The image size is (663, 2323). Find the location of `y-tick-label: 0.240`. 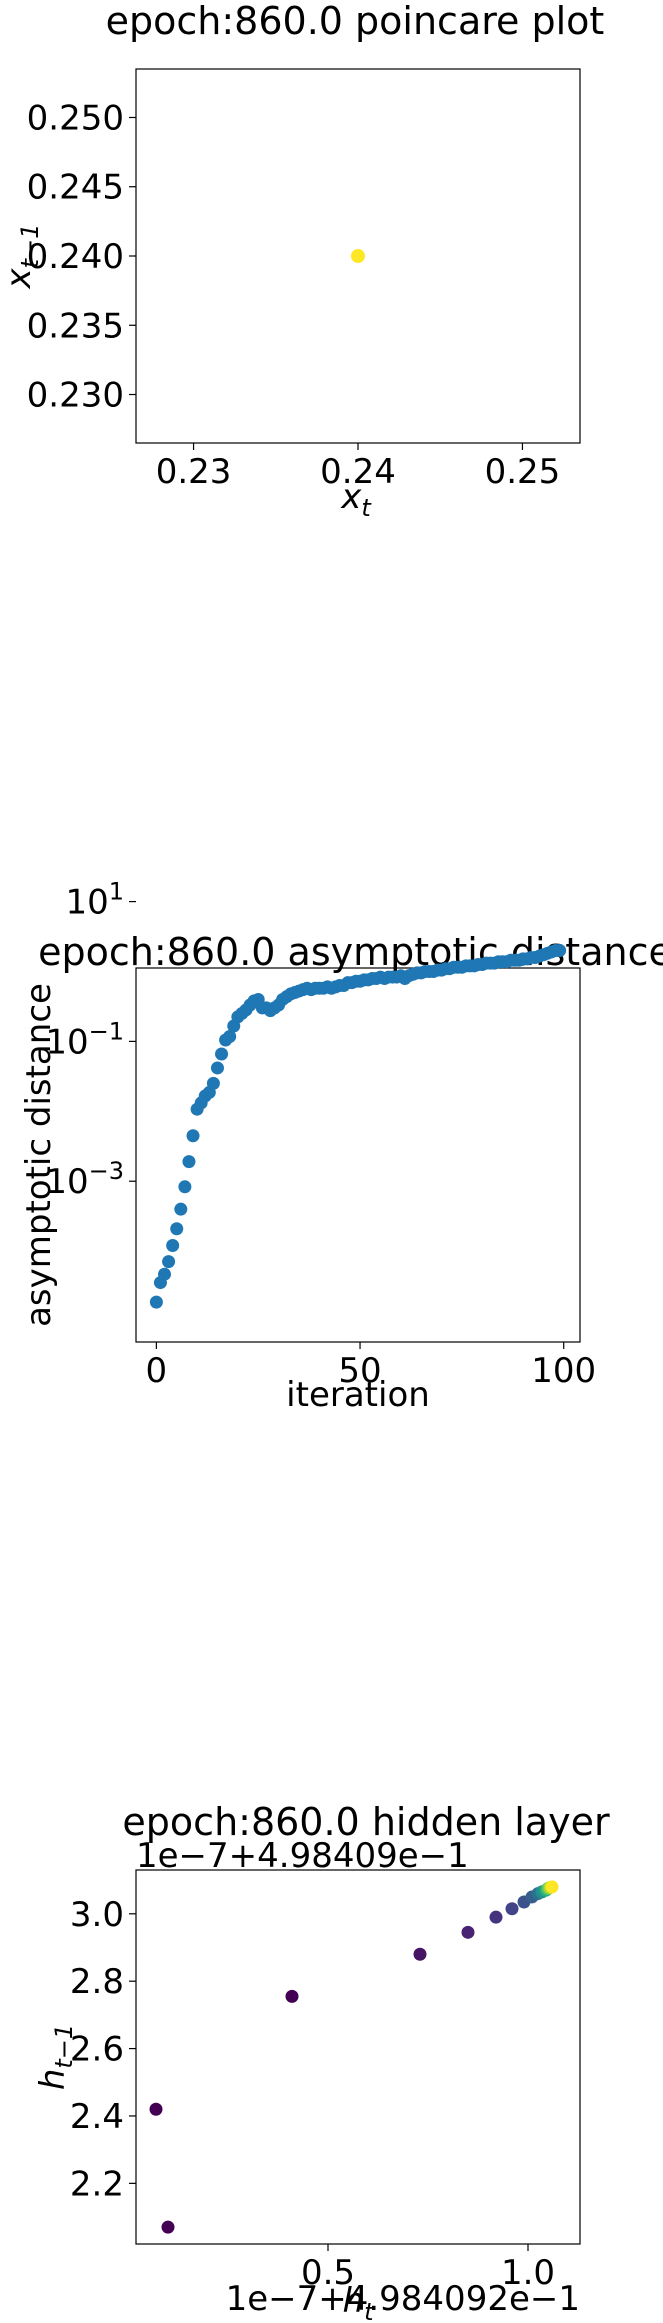

y-tick-label: 0.240 is located at coordinates (75, 257).